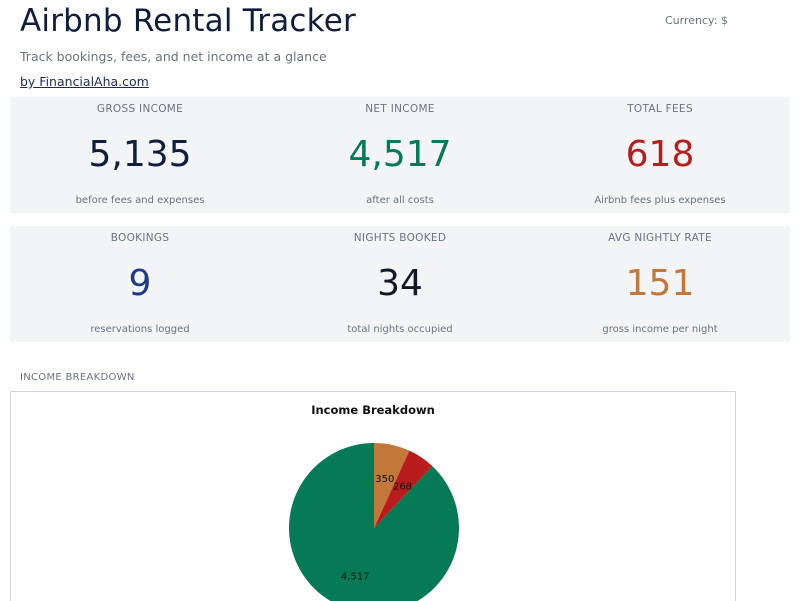 This screenshot has height=601, width=800. I want to click on kpi-value: 618, so click(660, 154).